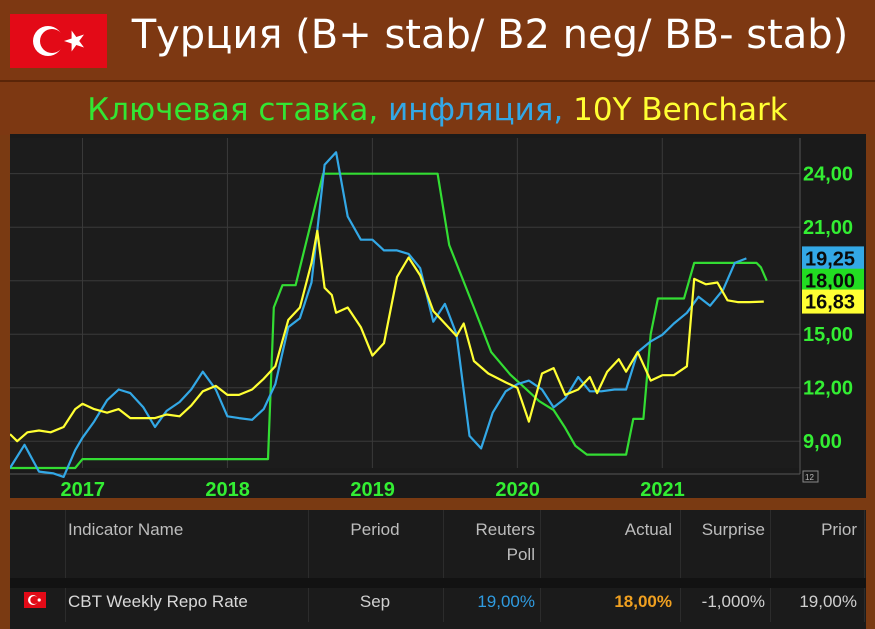 Image resolution: width=875 pixels, height=629 pixels. What do you see at coordinates (158, 601) in the screenshot?
I see `row-indicator-name: CBT Weekly Repo Rate` at bounding box center [158, 601].